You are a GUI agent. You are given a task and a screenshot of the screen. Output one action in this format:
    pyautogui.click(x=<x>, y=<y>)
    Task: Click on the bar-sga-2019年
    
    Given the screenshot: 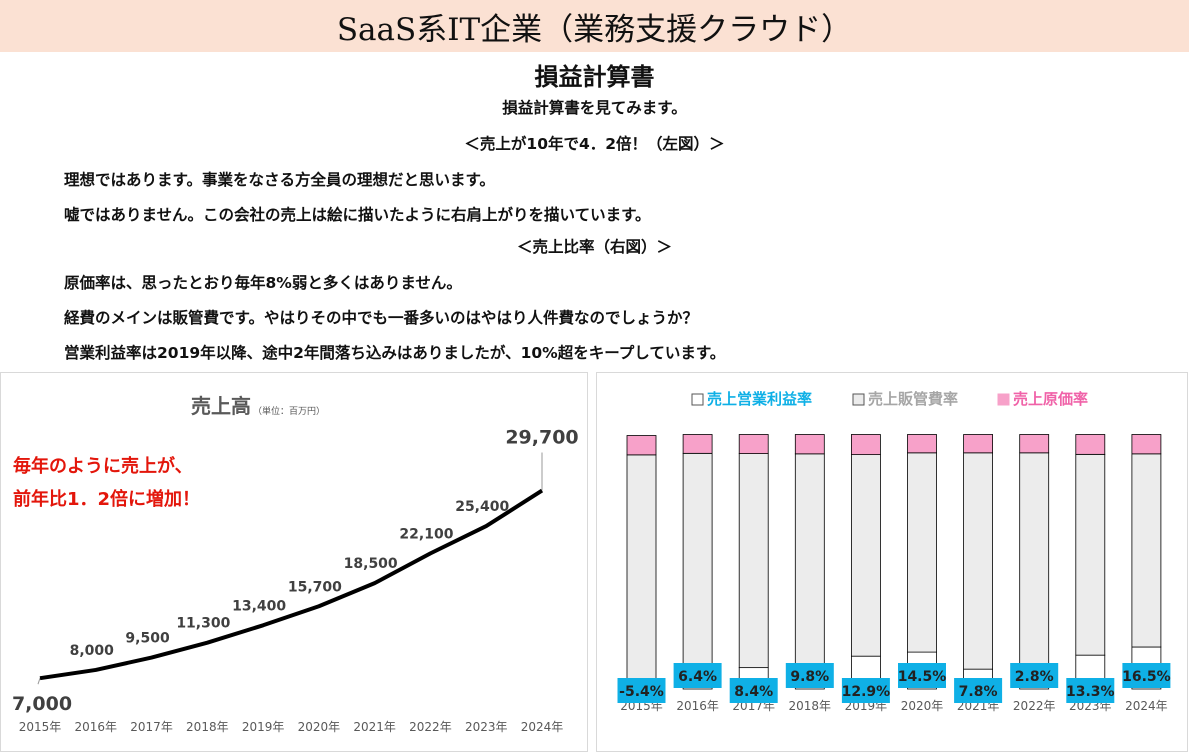 What is the action you would take?
    pyautogui.click(x=865, y=555)
    